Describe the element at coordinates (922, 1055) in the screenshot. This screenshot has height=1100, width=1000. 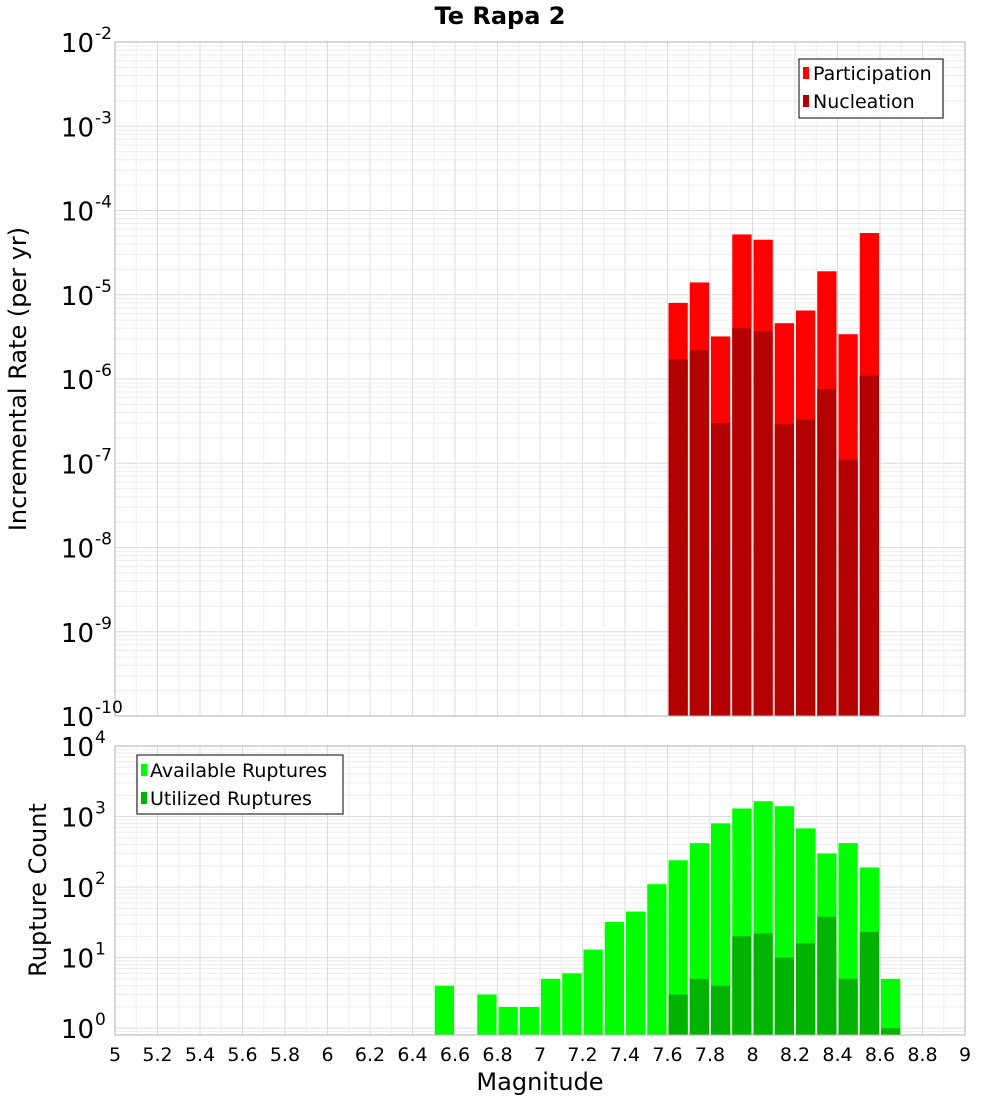
I see `x-tick-label: 8.8` at that location.